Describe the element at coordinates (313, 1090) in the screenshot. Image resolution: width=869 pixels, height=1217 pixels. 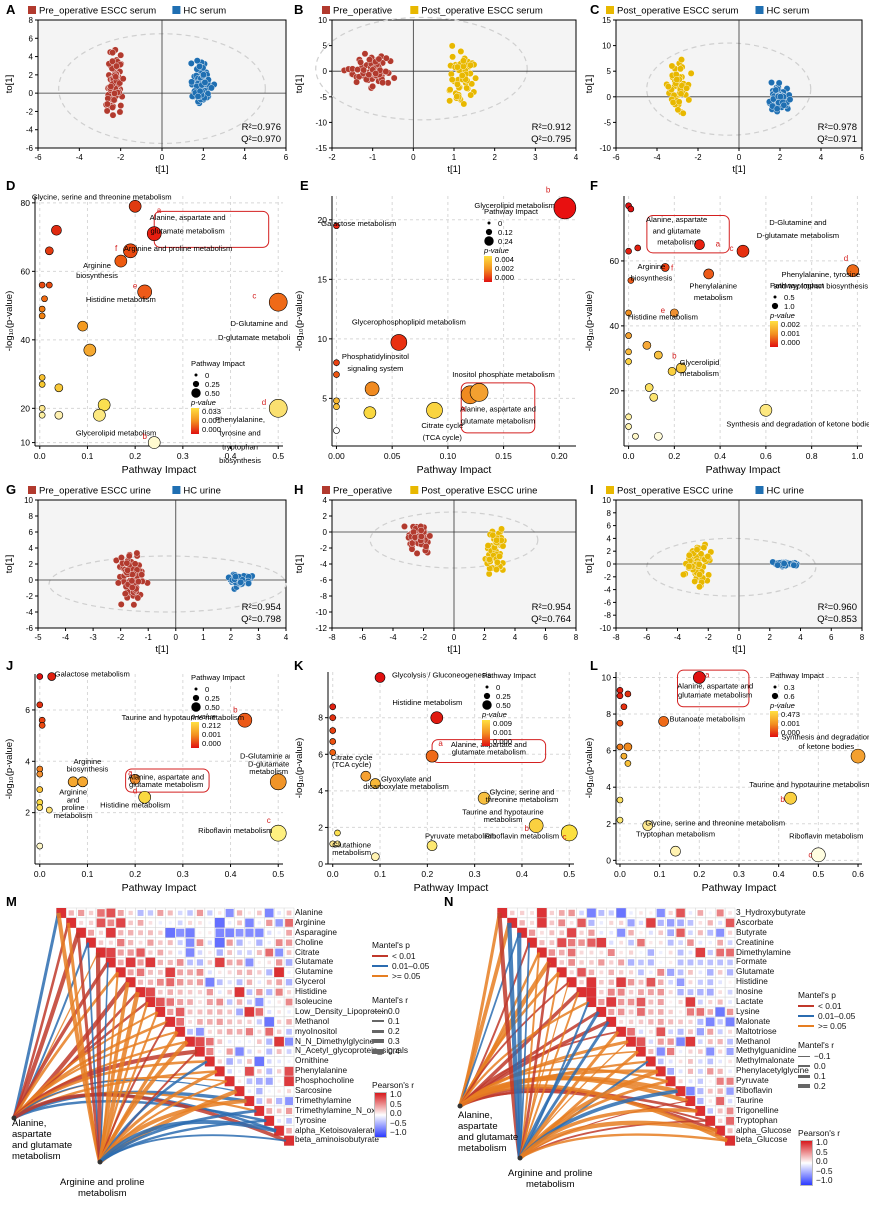
I see `metabolite-label: Sarcosine` at that location.